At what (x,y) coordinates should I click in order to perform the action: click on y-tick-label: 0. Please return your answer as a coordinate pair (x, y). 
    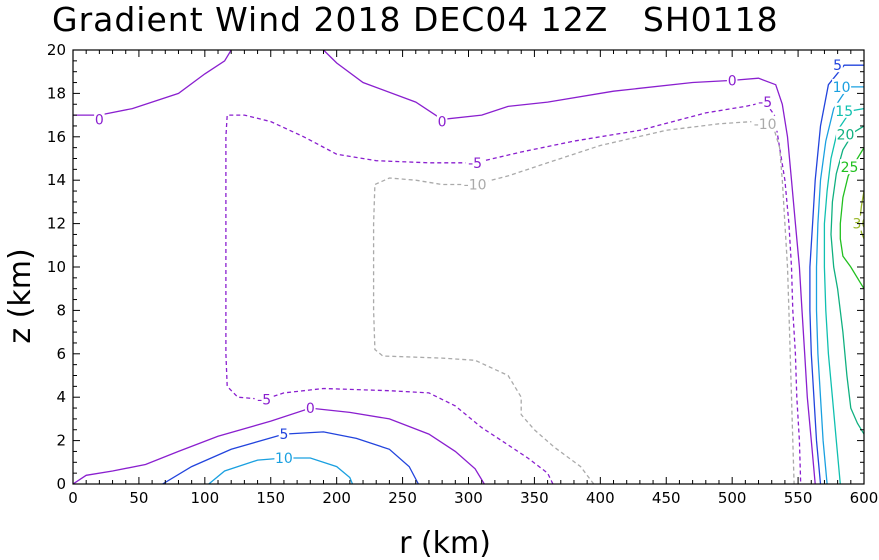
    Looking at the image, I should click on (61, 484).